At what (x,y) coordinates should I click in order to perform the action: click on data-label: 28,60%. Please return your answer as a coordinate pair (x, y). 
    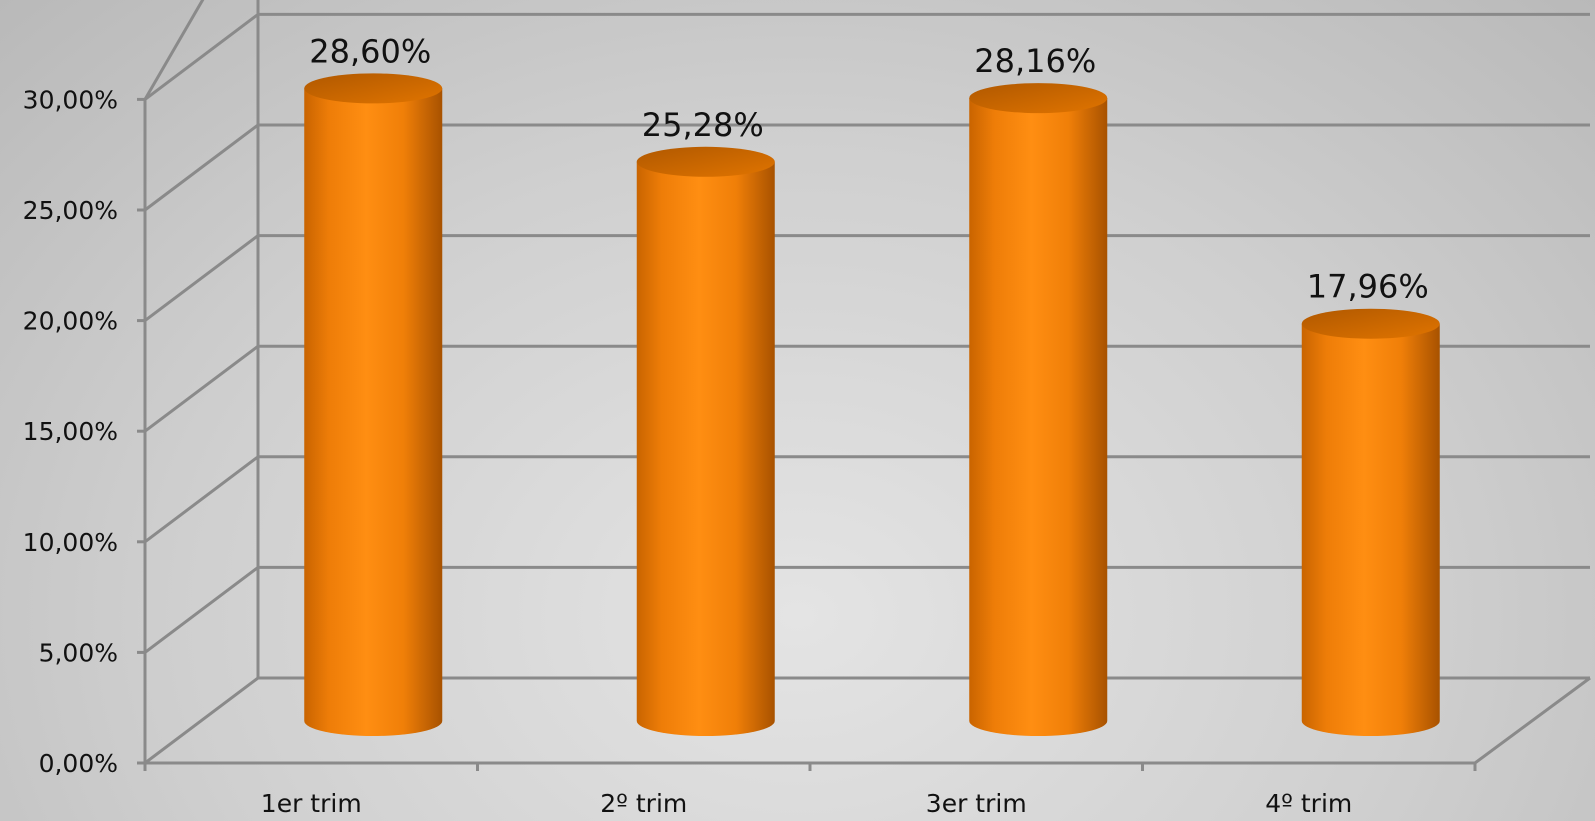
    Looking at the image, I should click on (370, 51).